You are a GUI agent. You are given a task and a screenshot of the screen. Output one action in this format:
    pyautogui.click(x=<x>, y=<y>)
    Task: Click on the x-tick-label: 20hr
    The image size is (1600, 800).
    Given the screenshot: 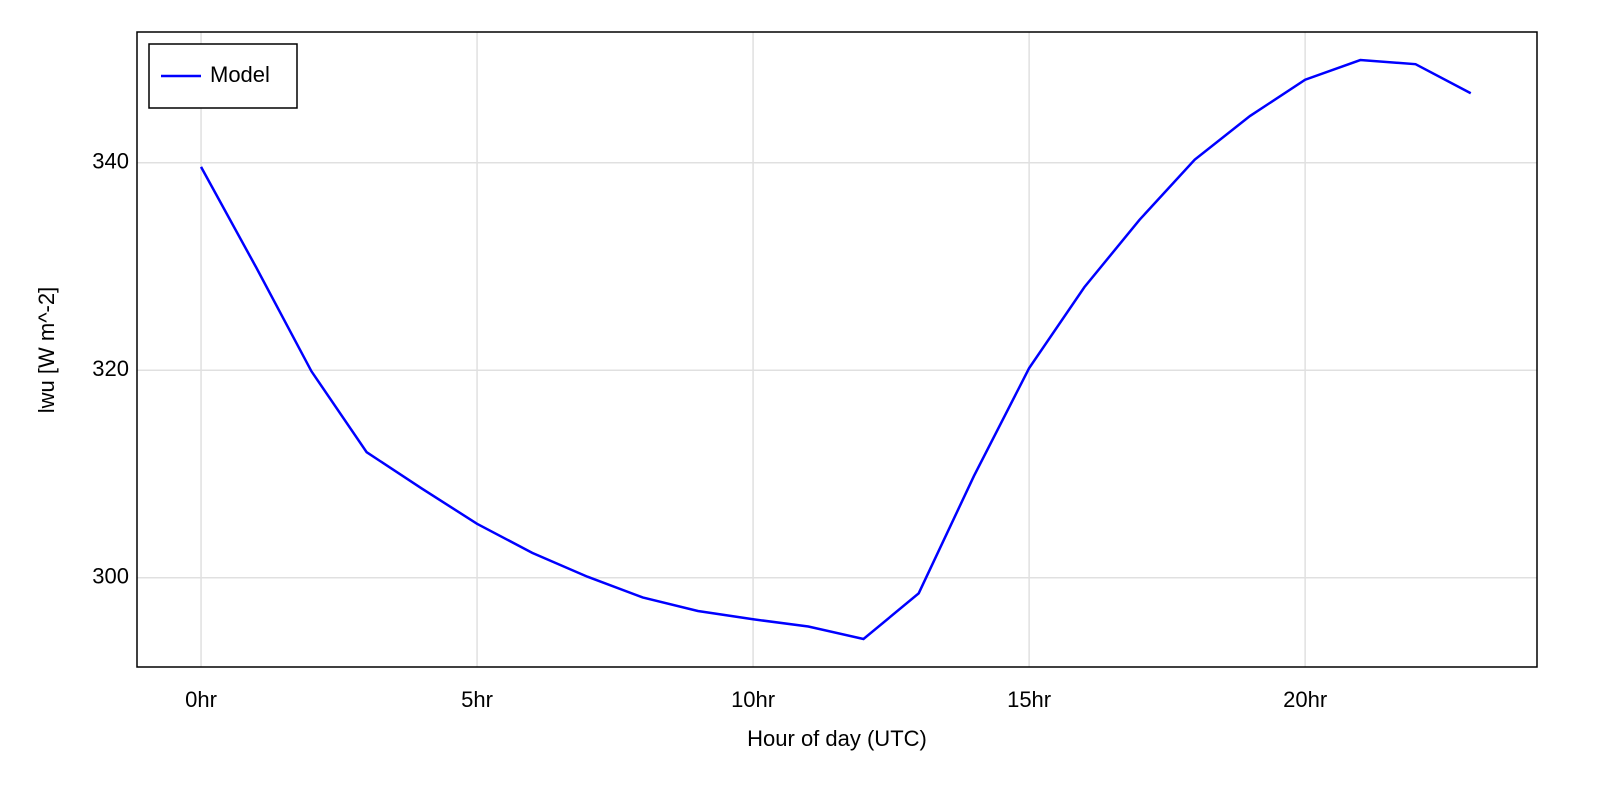 What is the action you would take?
    pyautogui.click(x=1305, y=699)
    